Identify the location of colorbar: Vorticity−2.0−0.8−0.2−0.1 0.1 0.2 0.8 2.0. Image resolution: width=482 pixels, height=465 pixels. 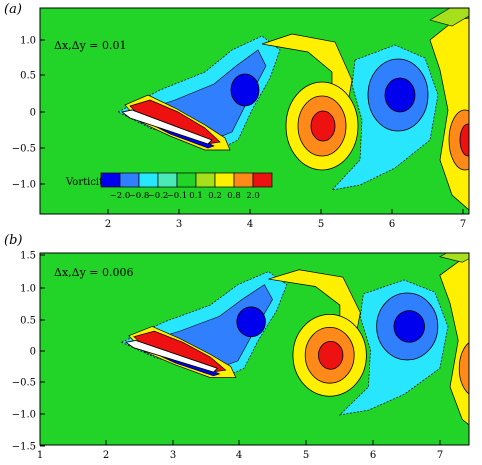
(169, 186).